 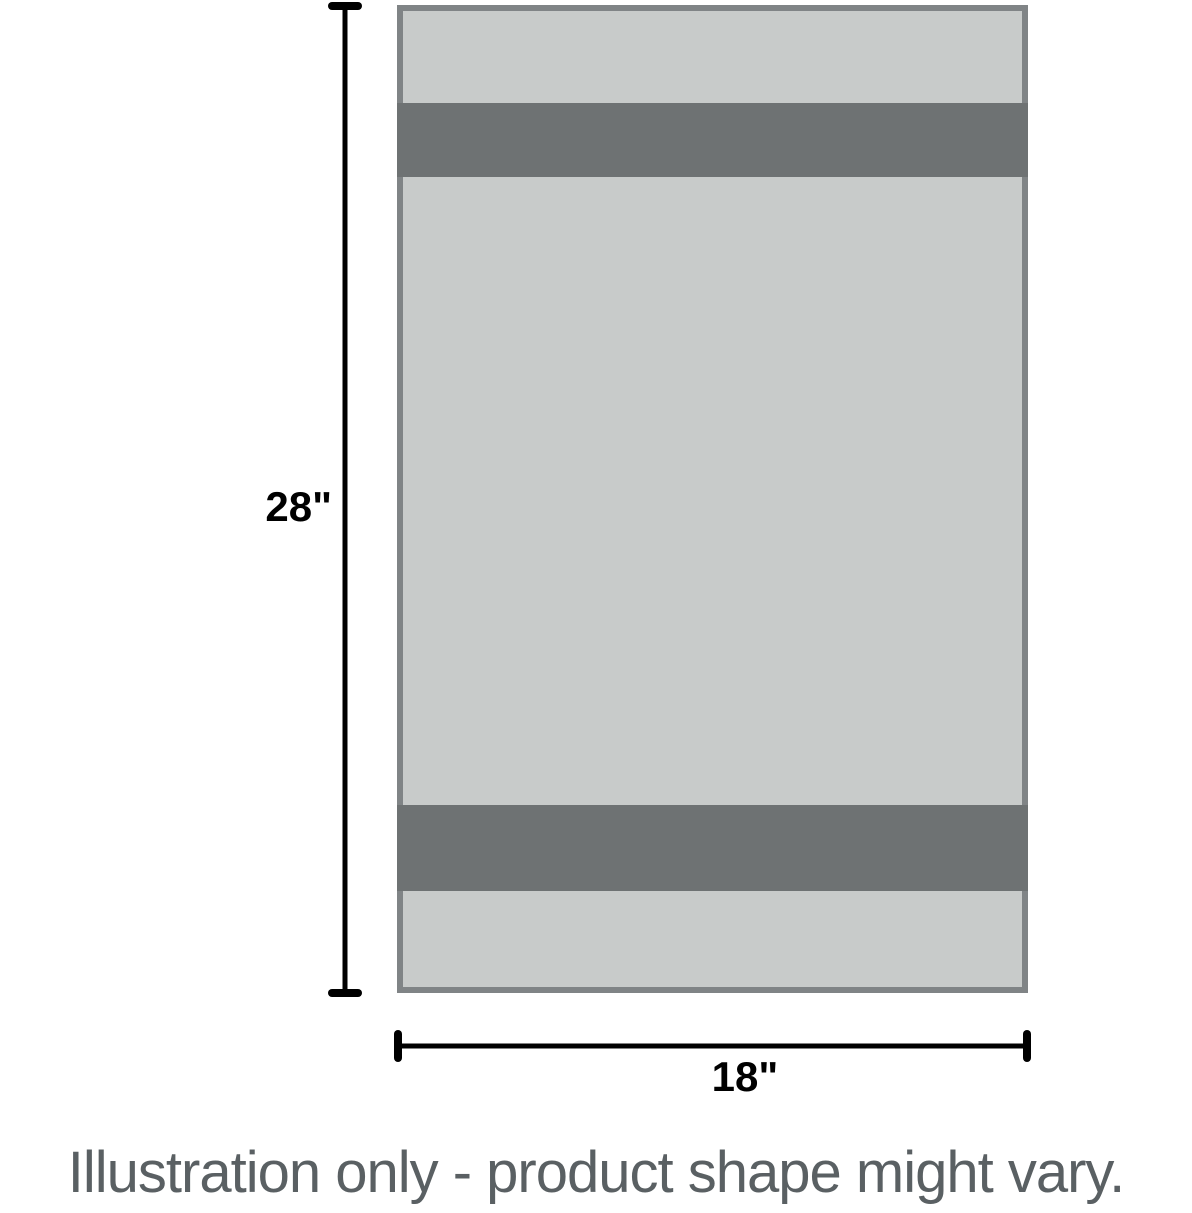 I want to click on towel-stripe-bottom, so click(x=712, y=848).